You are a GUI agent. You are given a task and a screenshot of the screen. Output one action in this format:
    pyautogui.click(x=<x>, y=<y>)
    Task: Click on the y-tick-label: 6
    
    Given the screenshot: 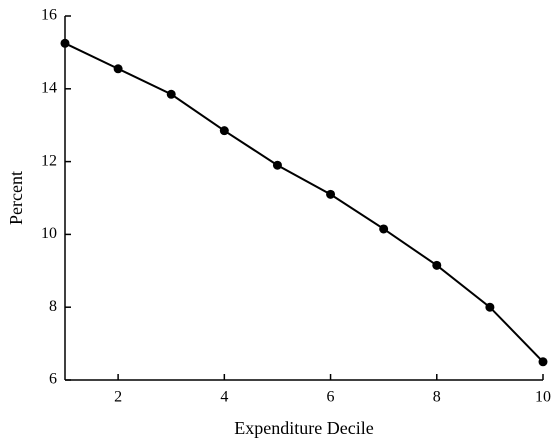 What is the action you would take?
    pyautogui.click(x=53, y=379)
    